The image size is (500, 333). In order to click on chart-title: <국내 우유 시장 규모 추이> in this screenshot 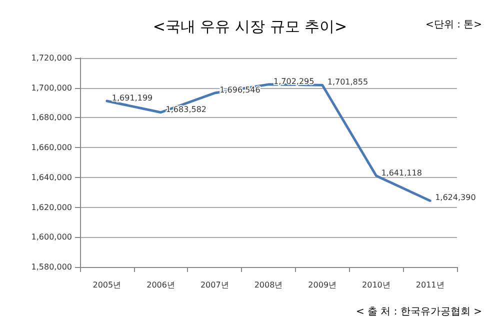, I will do `click(250, 27)`.